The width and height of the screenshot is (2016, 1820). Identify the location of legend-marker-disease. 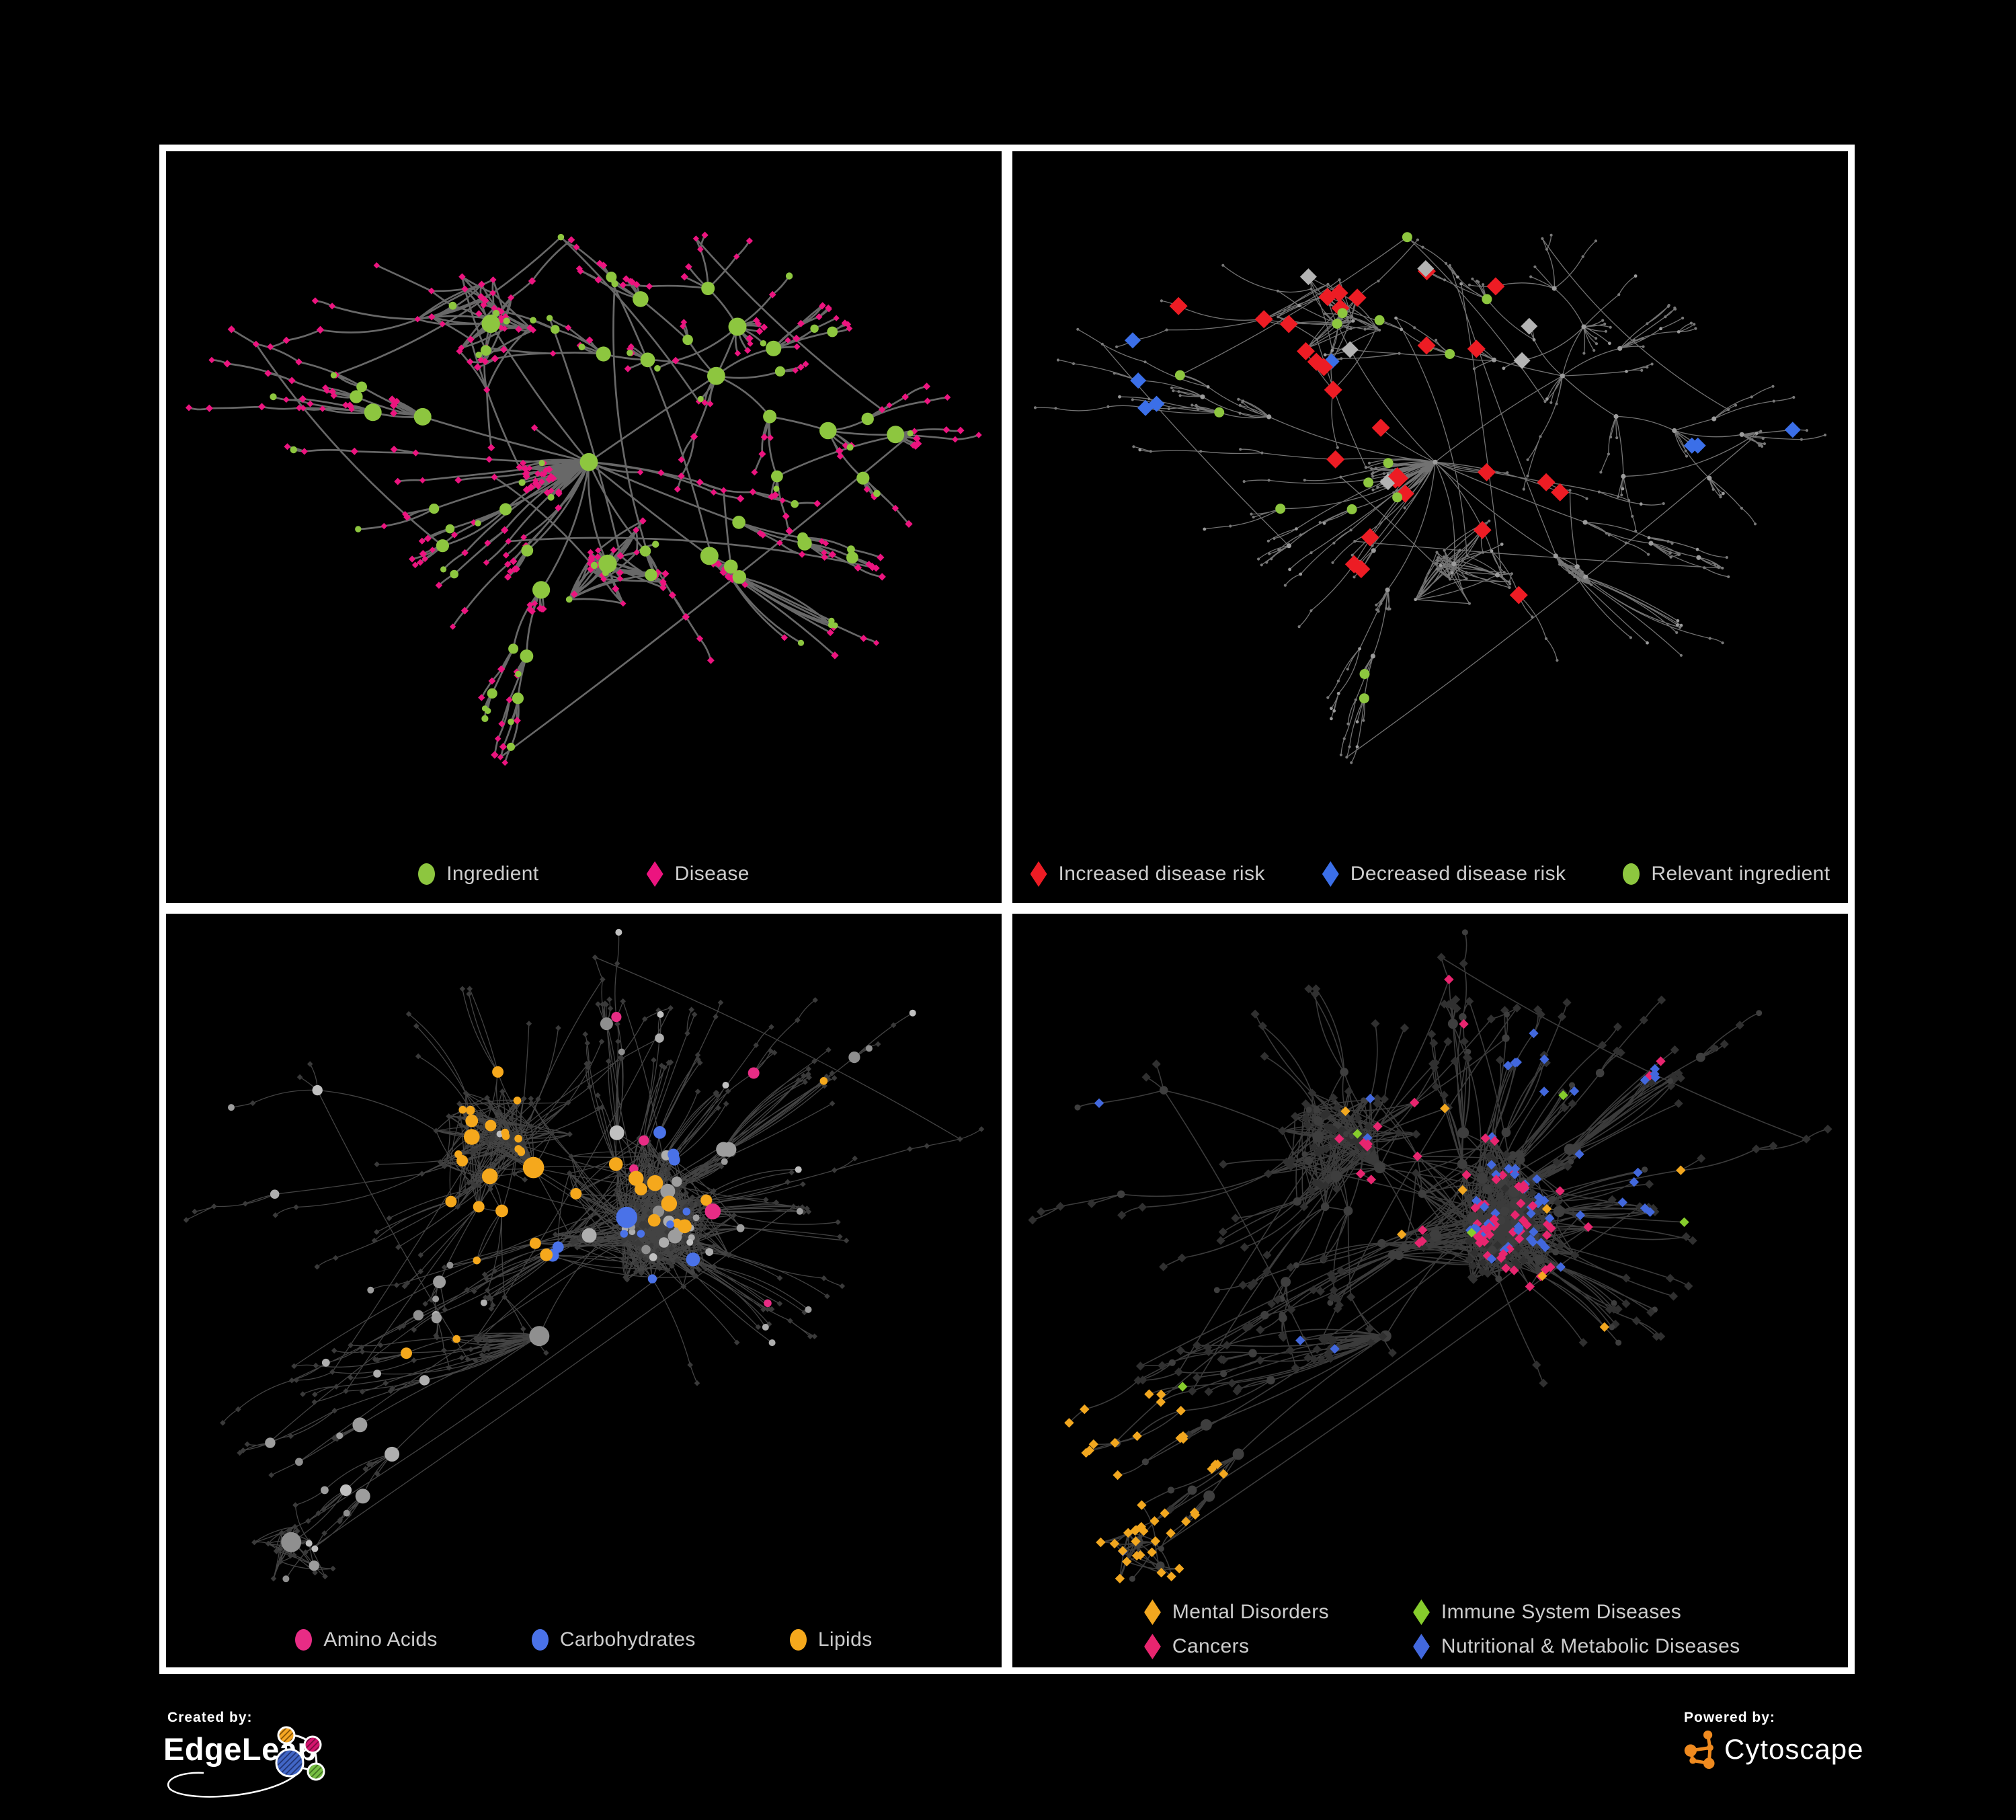
(654, 874).